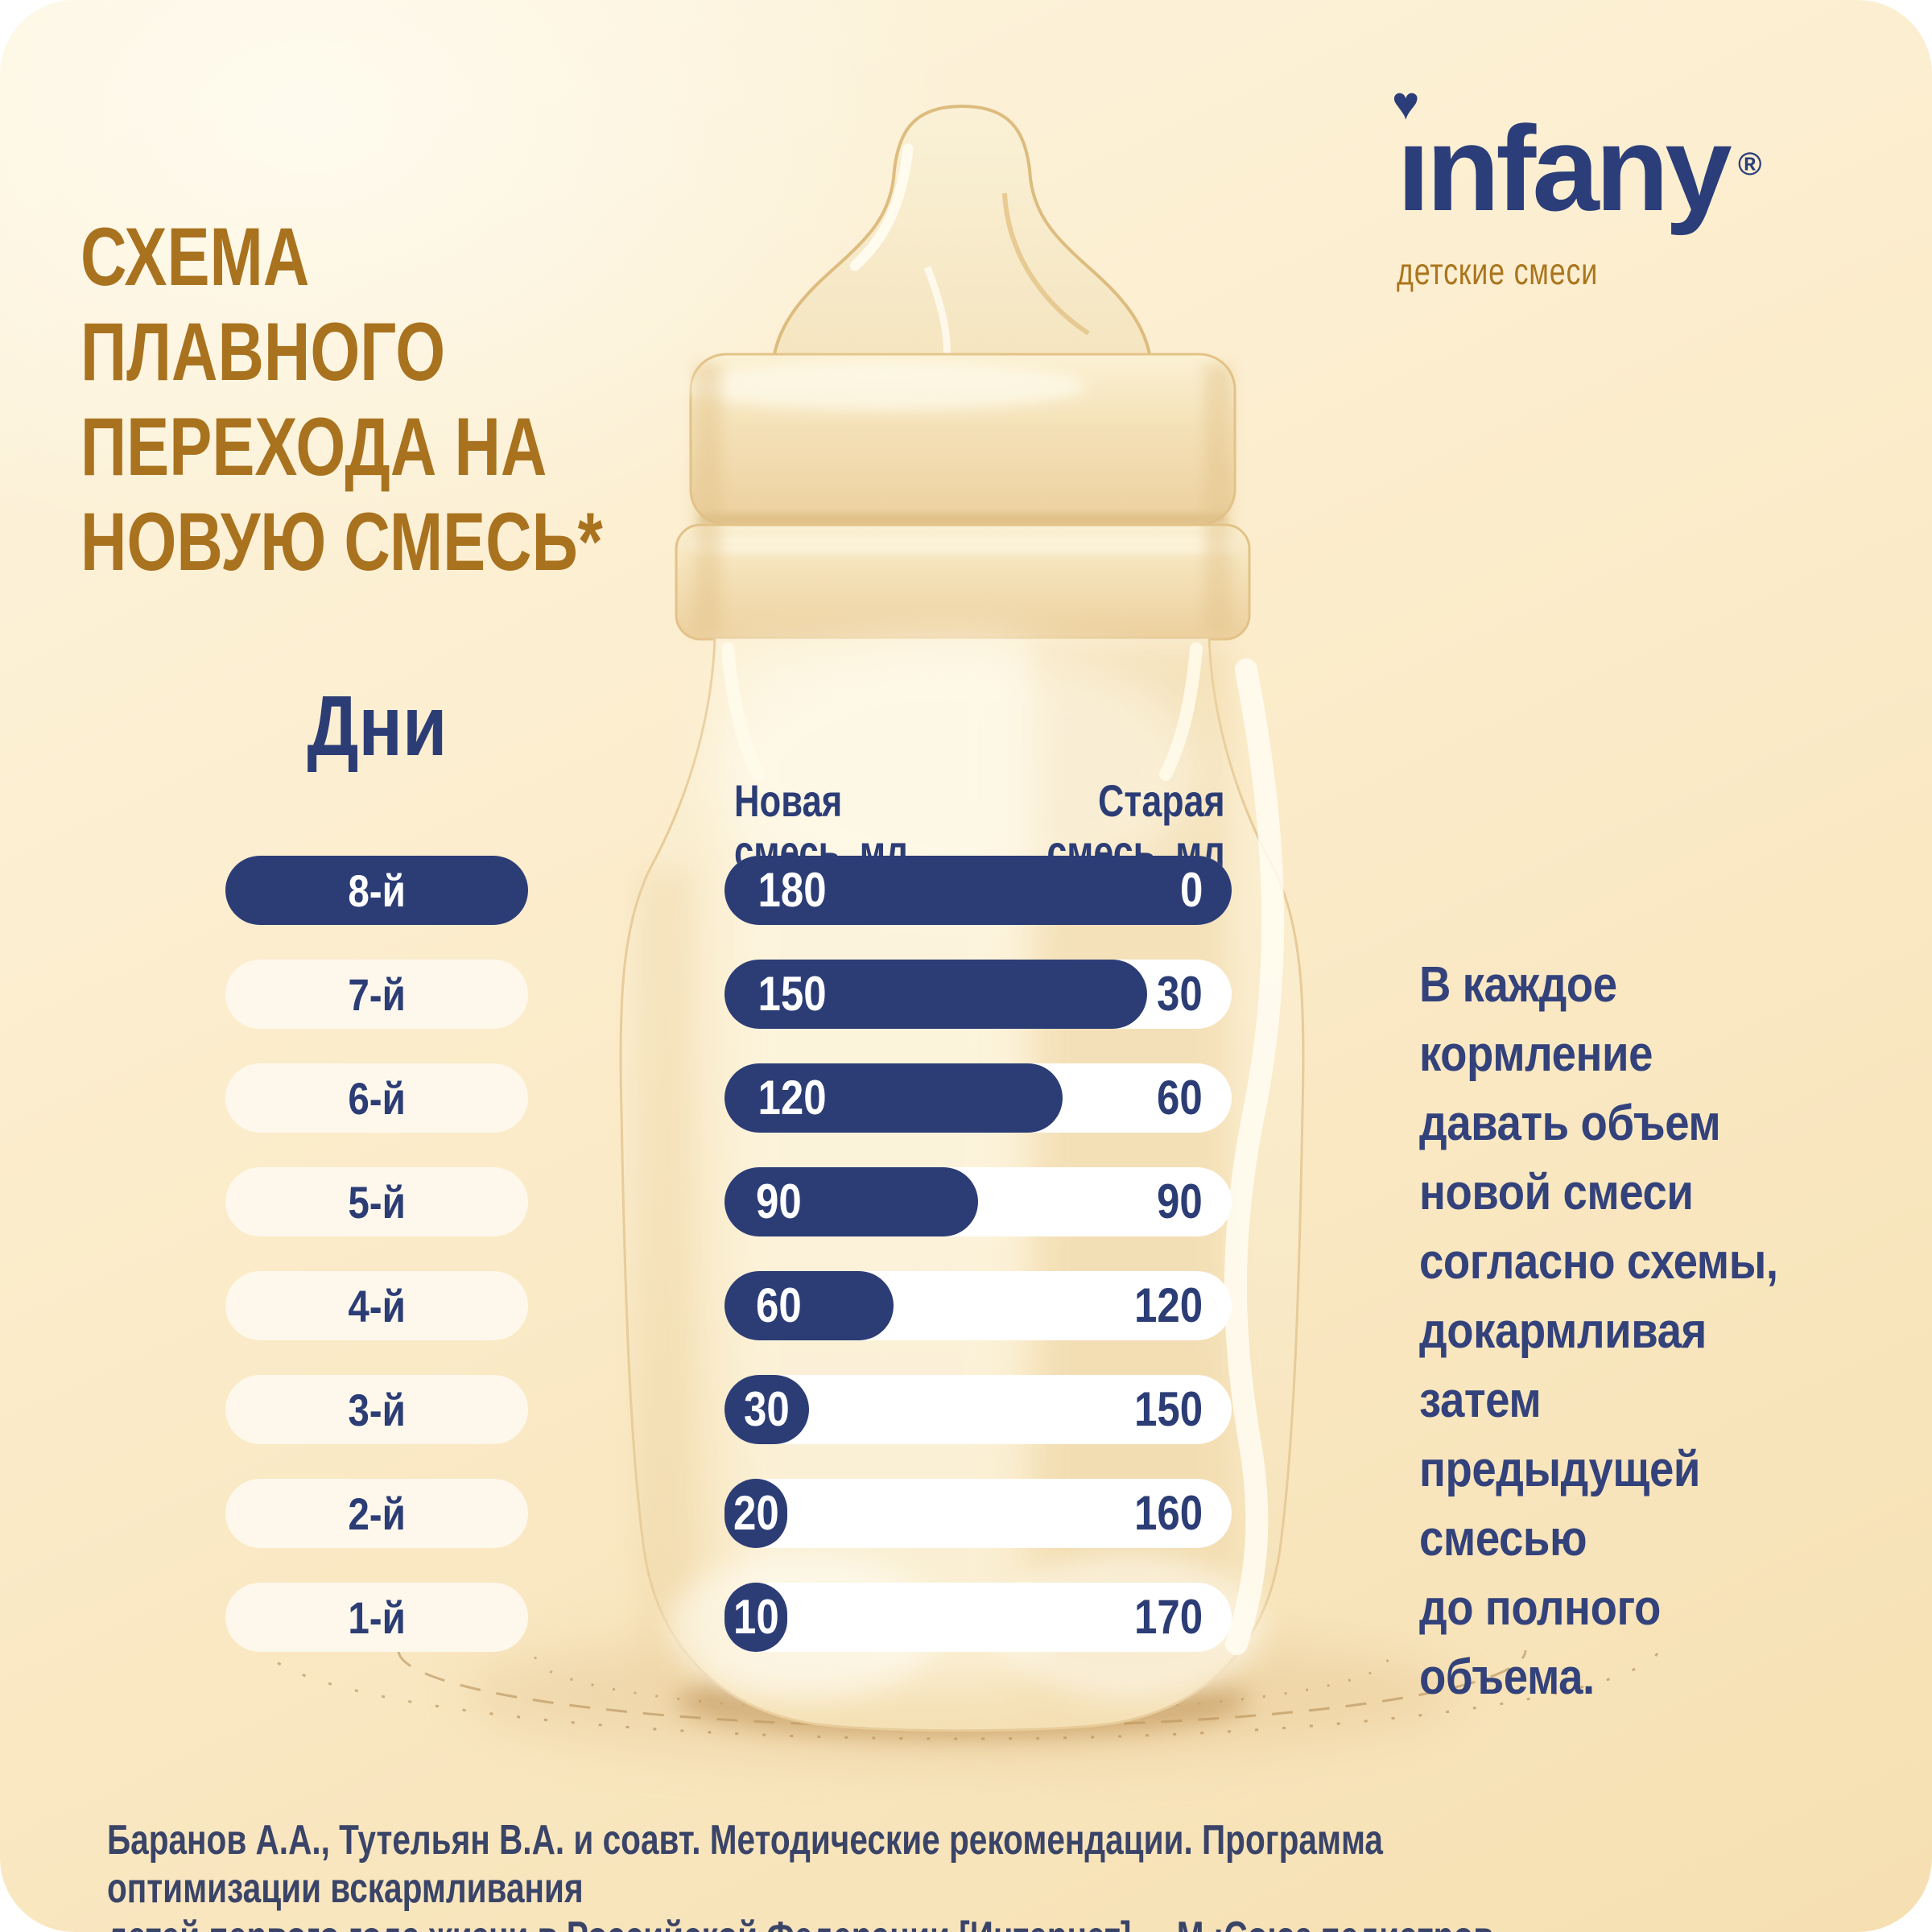  What do you see at coordinates (1191, 890) in the screenshot?
I see `old-ml-value: 0` at bounding box center [1191, 890].